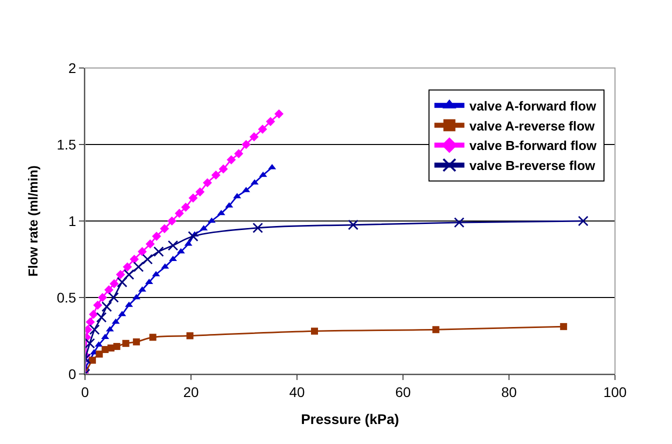 The height and width of the screenshot is (444, 672). I want to click on y-tick-label: 0, so click(72, 374).